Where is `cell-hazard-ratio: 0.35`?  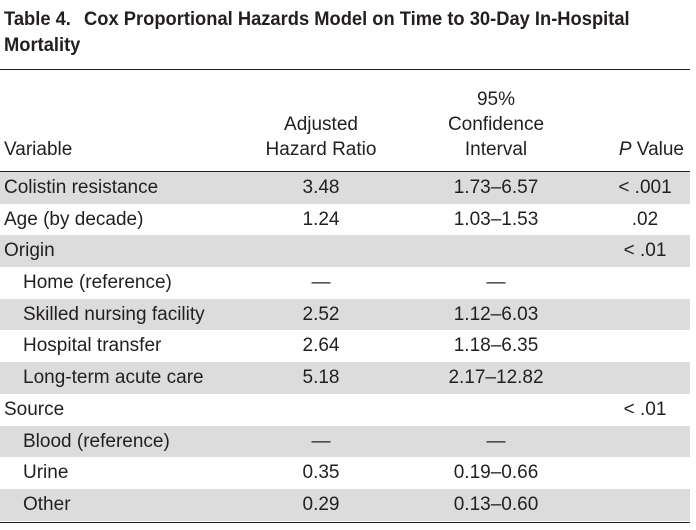 cell-hazard-ratio: 0.35 is located at coordinates (321, 473).